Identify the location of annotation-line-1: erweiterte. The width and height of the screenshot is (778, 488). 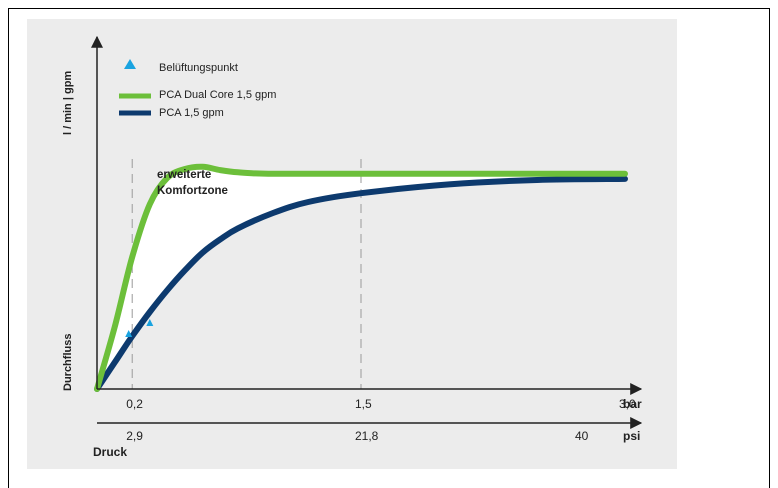
(184, 175).